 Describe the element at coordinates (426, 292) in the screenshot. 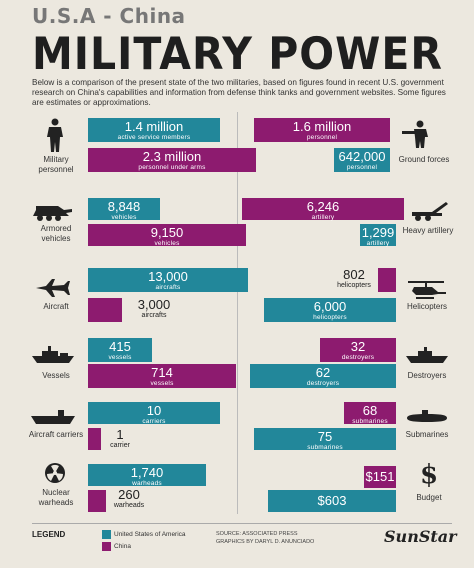

I see `helicopter-icon` at that location.